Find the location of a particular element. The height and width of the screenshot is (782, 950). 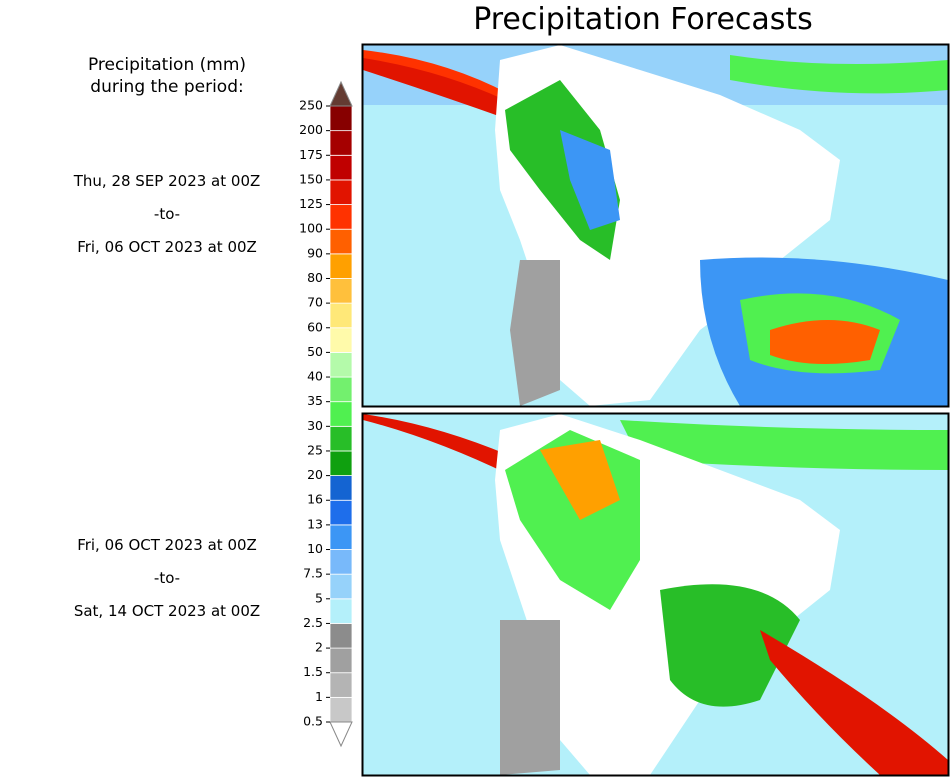

tick-label: 1.5 is located at coordinates (313, 671).